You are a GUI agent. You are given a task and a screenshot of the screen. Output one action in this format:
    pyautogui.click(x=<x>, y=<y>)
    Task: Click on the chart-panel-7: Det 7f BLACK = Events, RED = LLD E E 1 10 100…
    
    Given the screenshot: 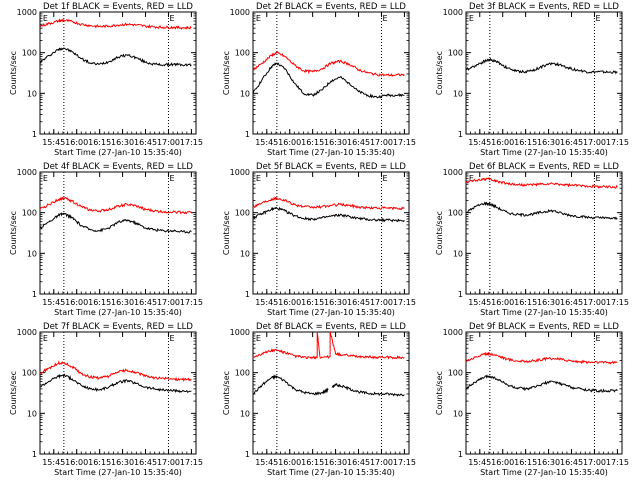 What is the action you would take?
    pyautogui.click(x=106, y=399)
    